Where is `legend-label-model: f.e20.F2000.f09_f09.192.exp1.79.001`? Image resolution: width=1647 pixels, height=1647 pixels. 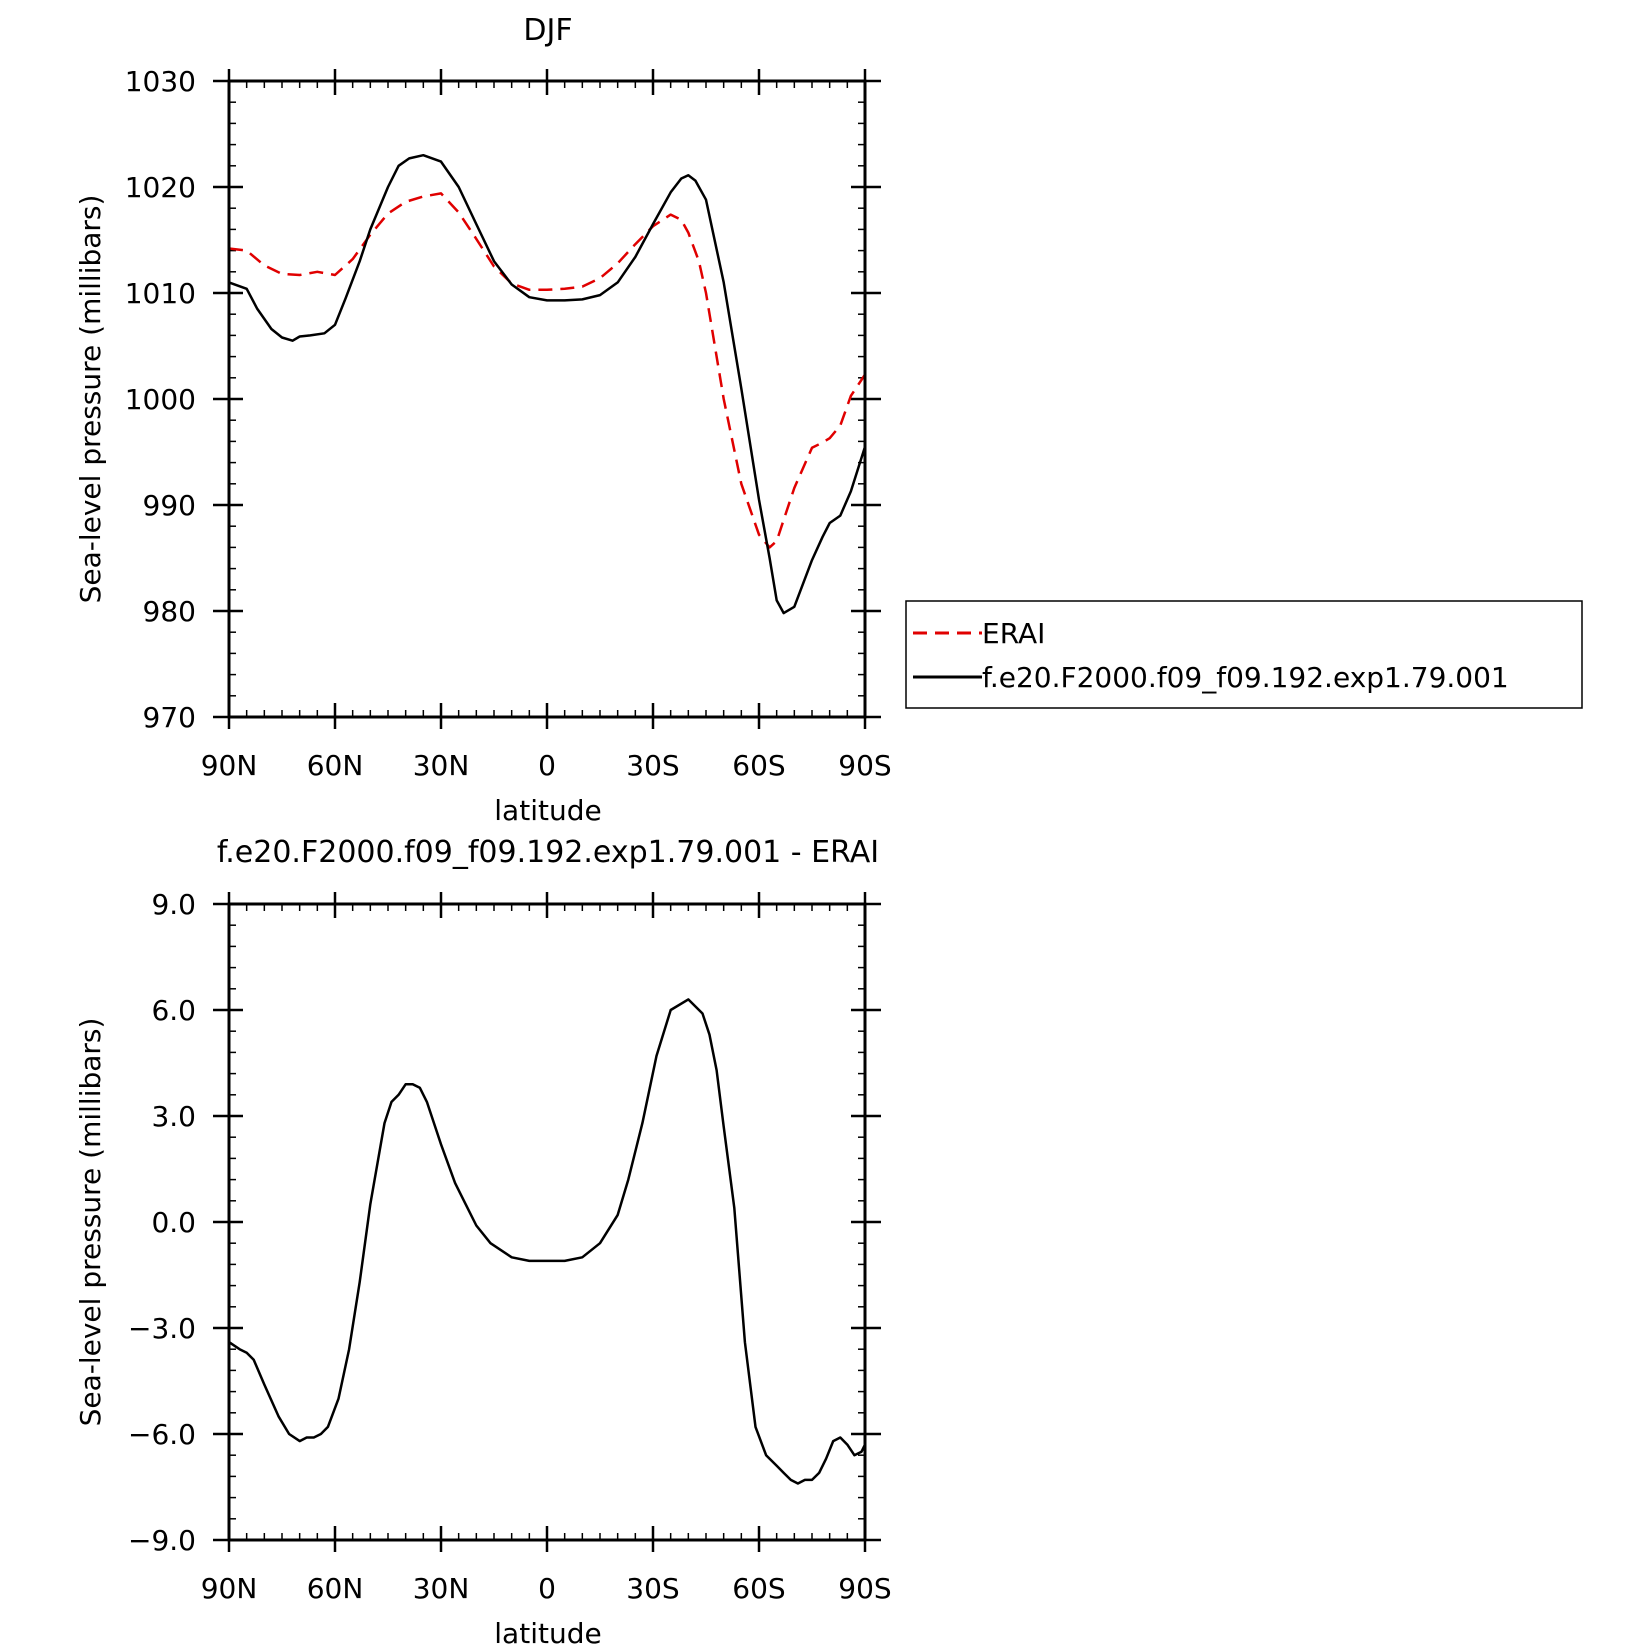 legend-label-model: f.e20.F2000.f09_f09.192.exp1.79.001 is located at coordinates (1245, 677).